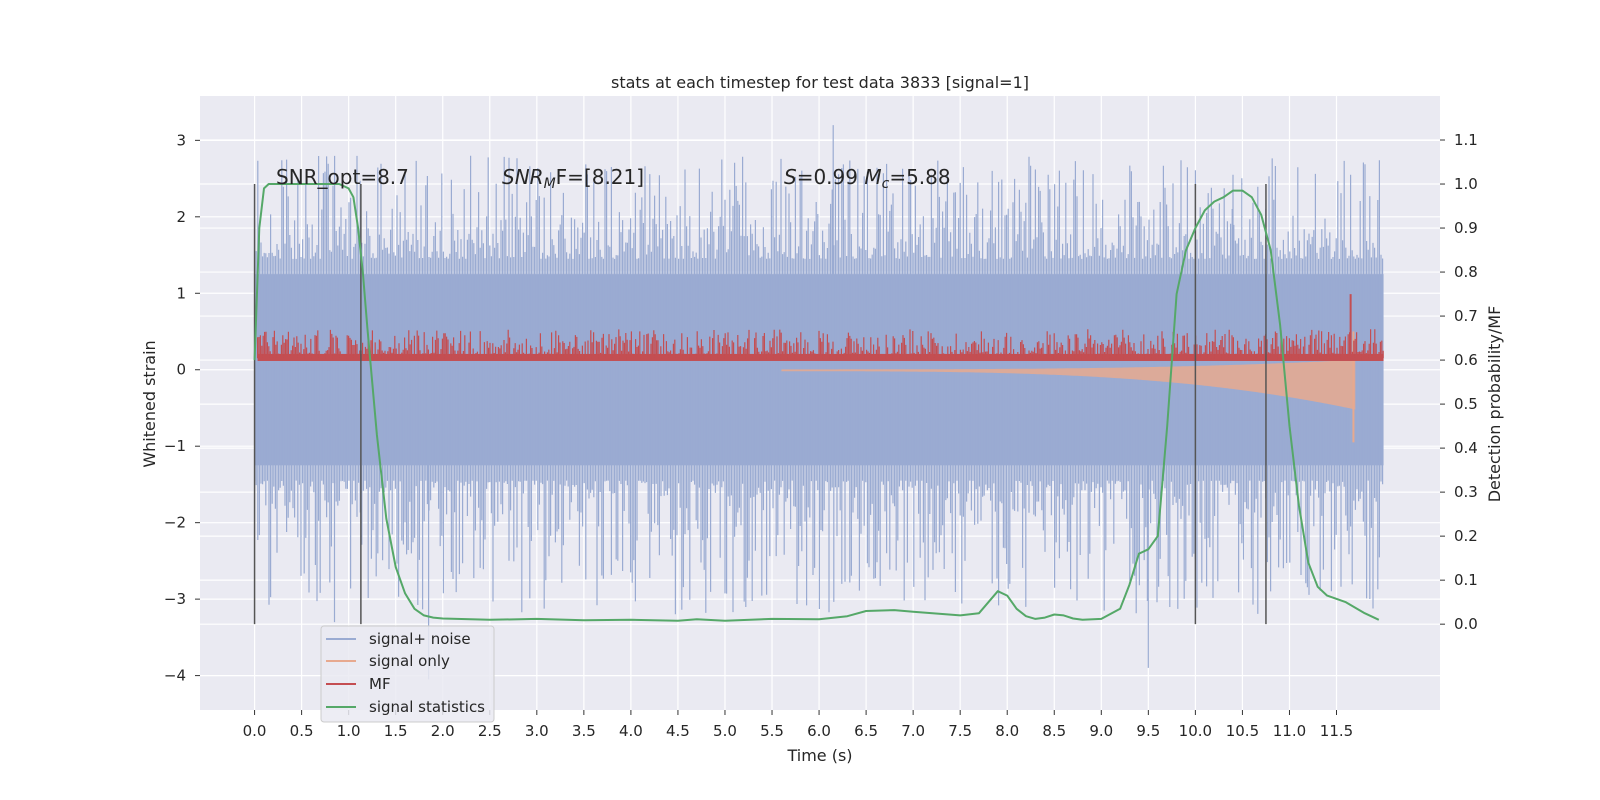 The height and width of the screenshot is (800, 1600). I want to click on y-axis-label-right: Detection probability/MF, so click(1494, 404).